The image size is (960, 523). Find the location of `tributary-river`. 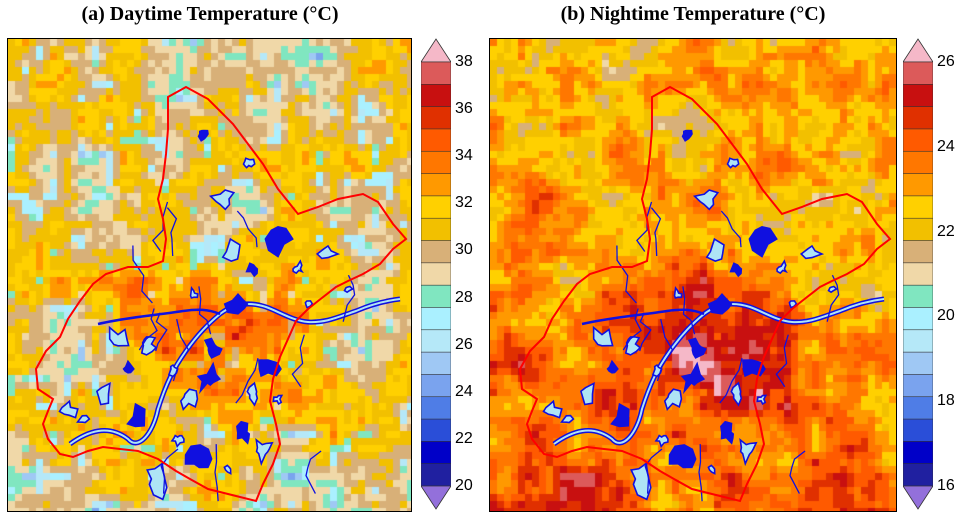

tributary-river is located at coordinates (643, 317).